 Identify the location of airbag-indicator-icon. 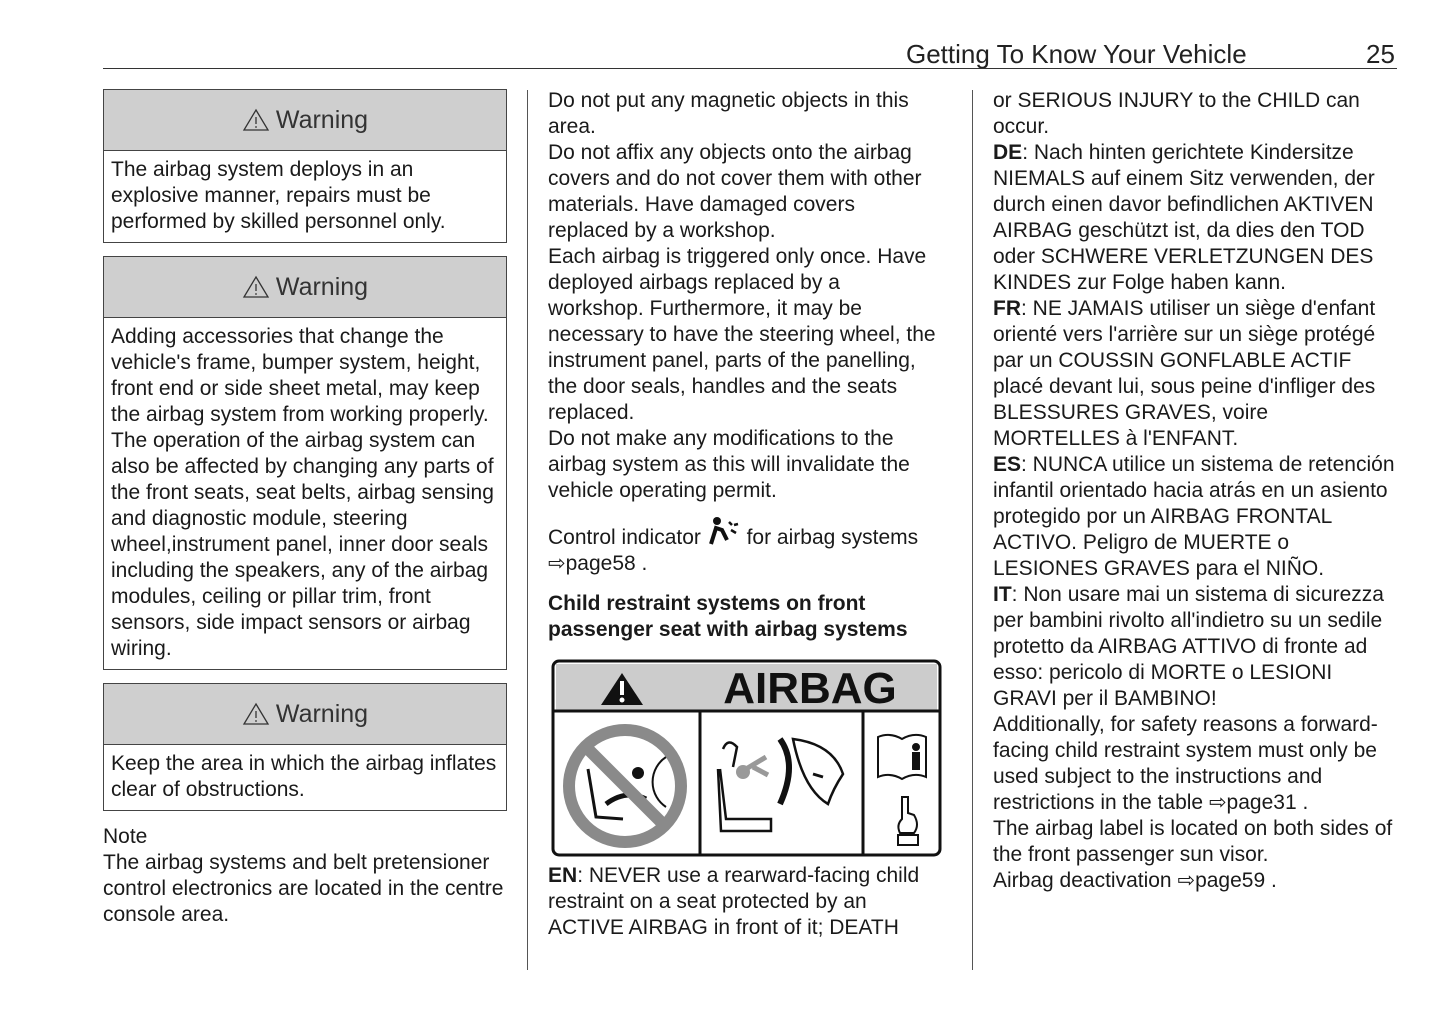
(723, 531).